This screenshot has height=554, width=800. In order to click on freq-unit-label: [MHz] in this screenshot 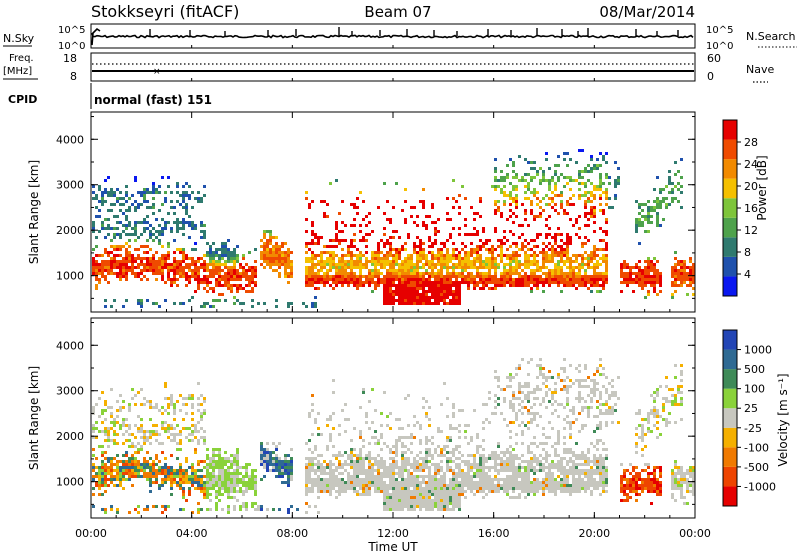, I will do `click(17, 71)`.